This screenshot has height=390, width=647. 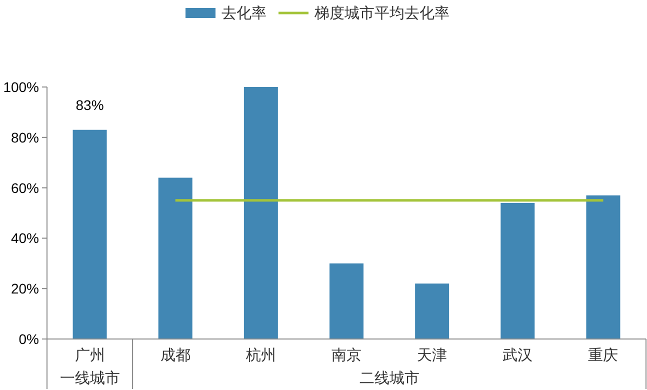 I want to click on x-tick-label: 广州, so click(x=89, y=355).